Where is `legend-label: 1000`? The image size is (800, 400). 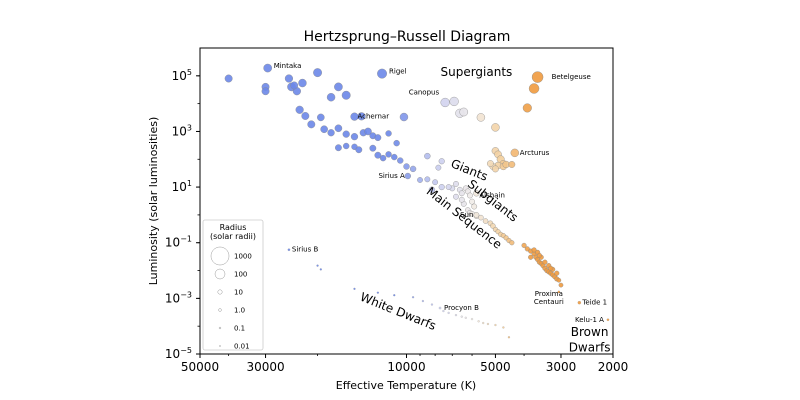 legend-label: 1000 is located at coordinates (243, 257).